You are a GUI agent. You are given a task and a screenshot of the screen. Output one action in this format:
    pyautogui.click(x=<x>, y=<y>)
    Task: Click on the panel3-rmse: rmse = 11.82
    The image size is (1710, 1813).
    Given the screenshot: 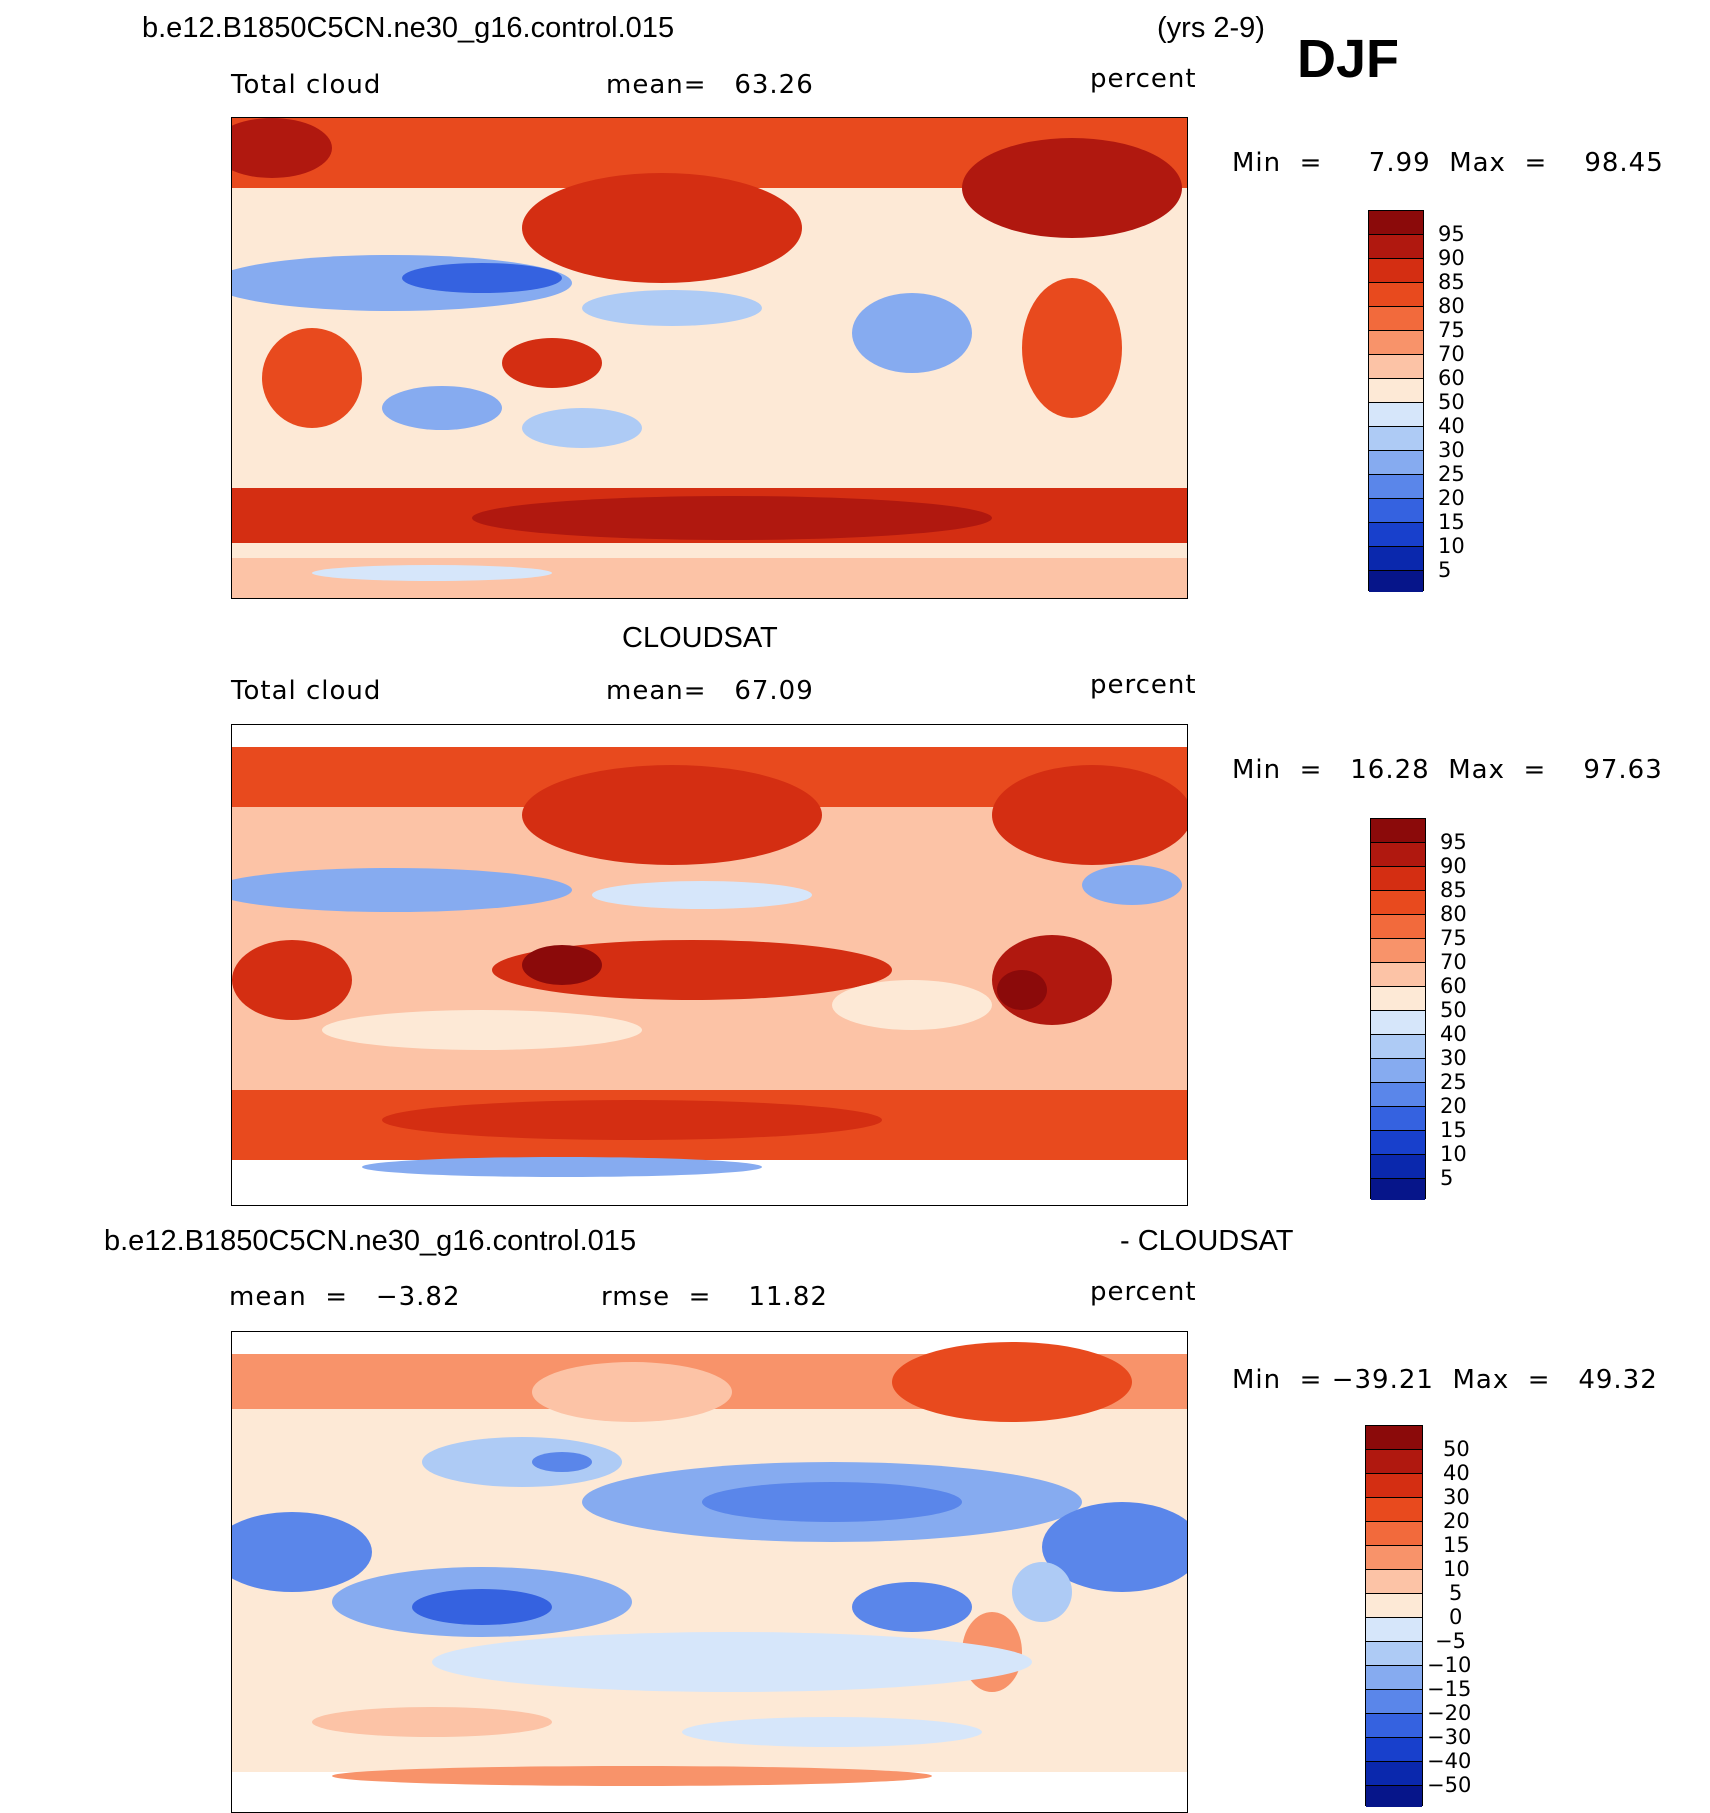 What is the action you would take?
    pyautogui.click(x=714, y=1297)
    